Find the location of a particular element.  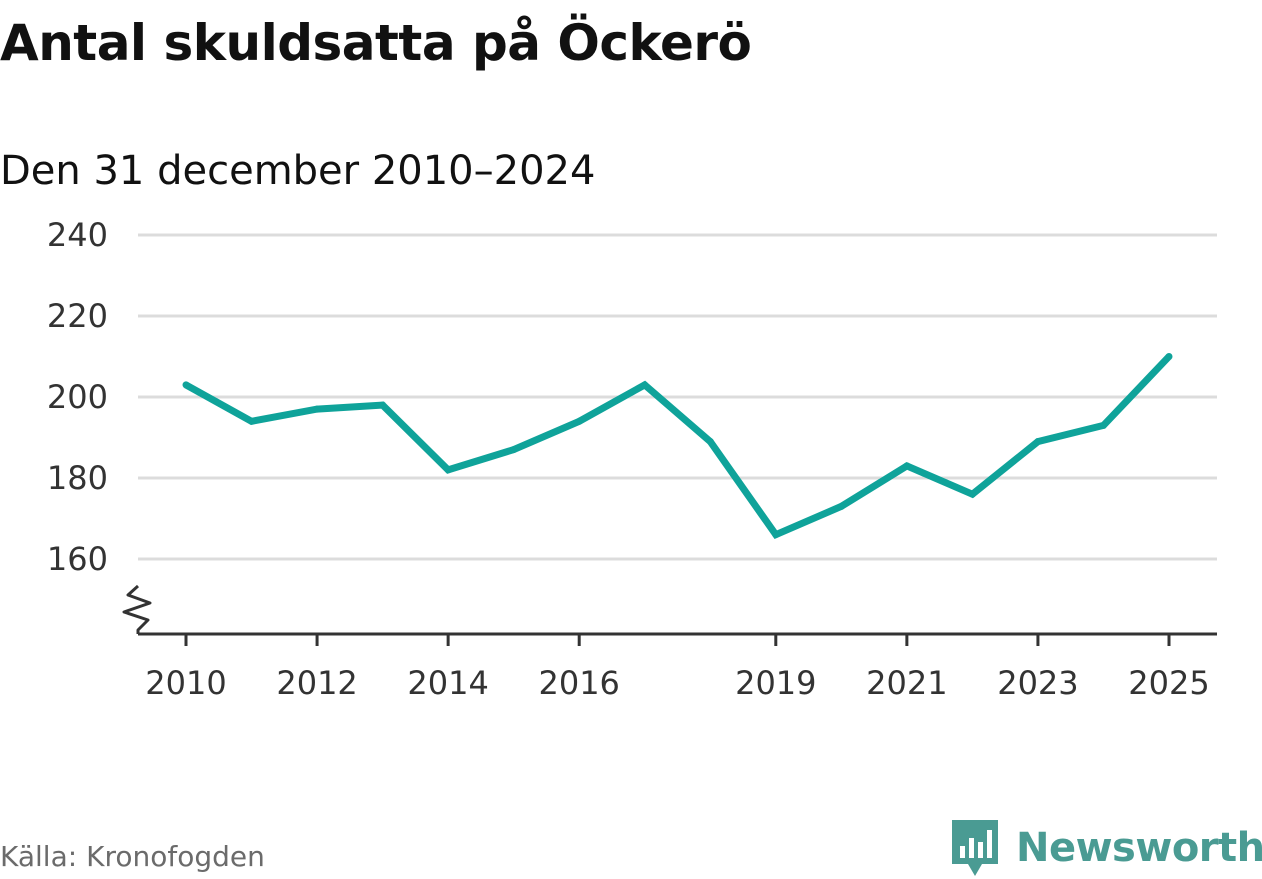

x-tick-label-2010: 2010 is located at coordinates (185, 683).